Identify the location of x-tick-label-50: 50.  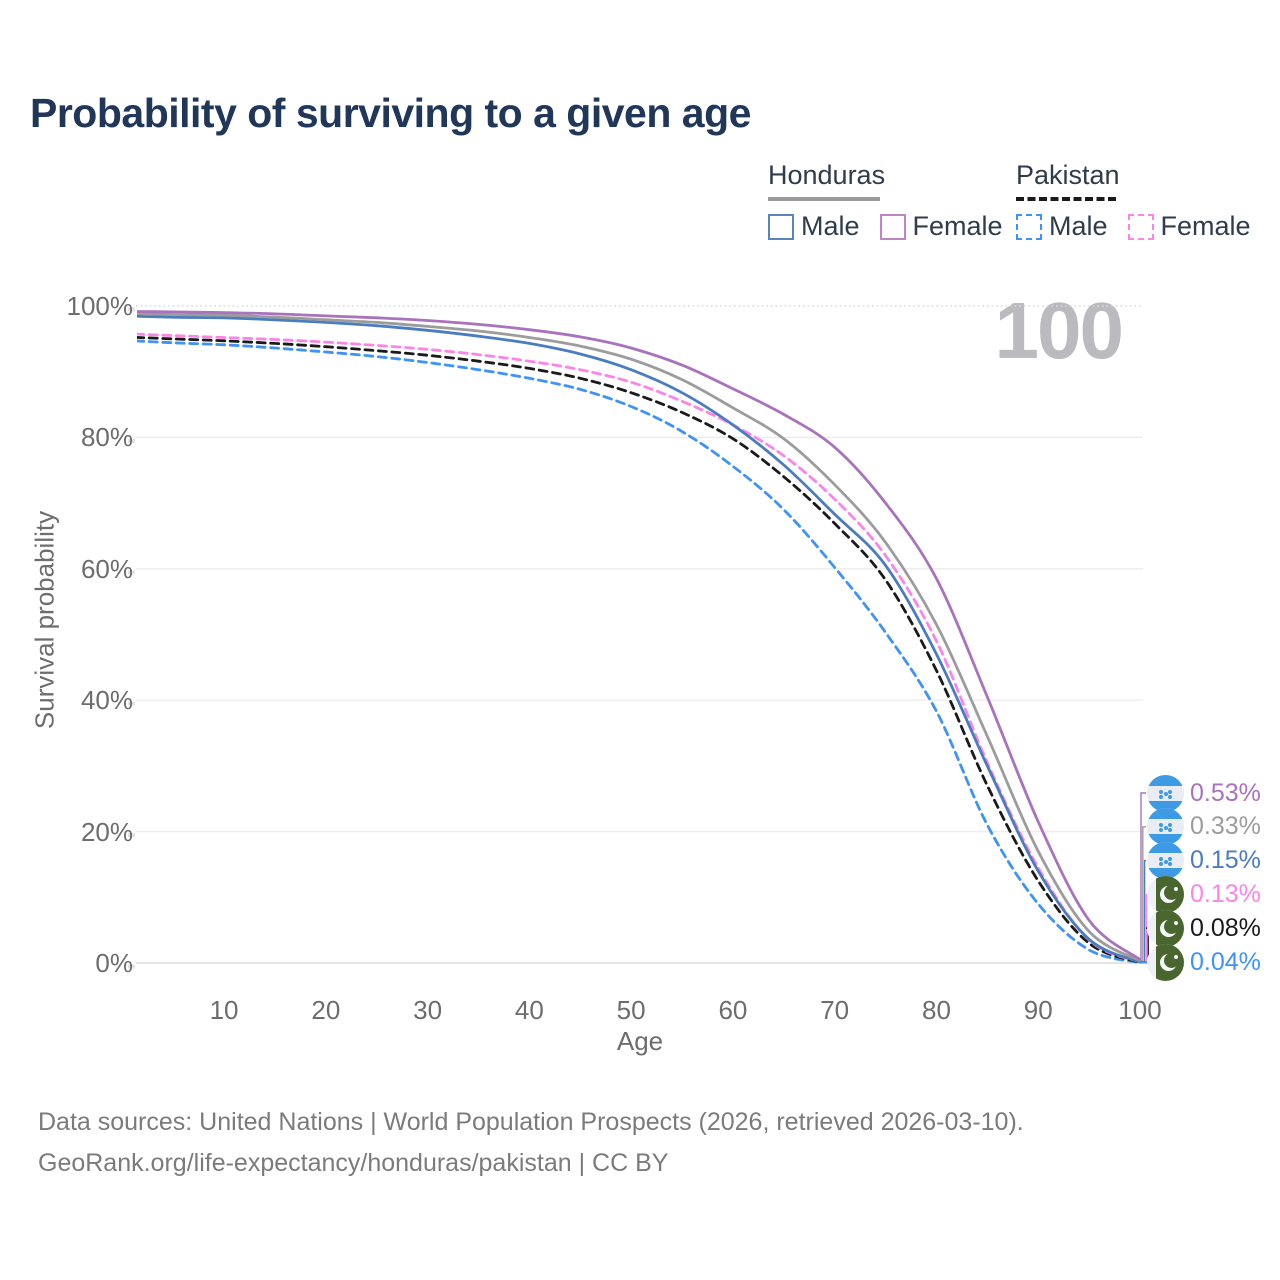
(631, 1010).